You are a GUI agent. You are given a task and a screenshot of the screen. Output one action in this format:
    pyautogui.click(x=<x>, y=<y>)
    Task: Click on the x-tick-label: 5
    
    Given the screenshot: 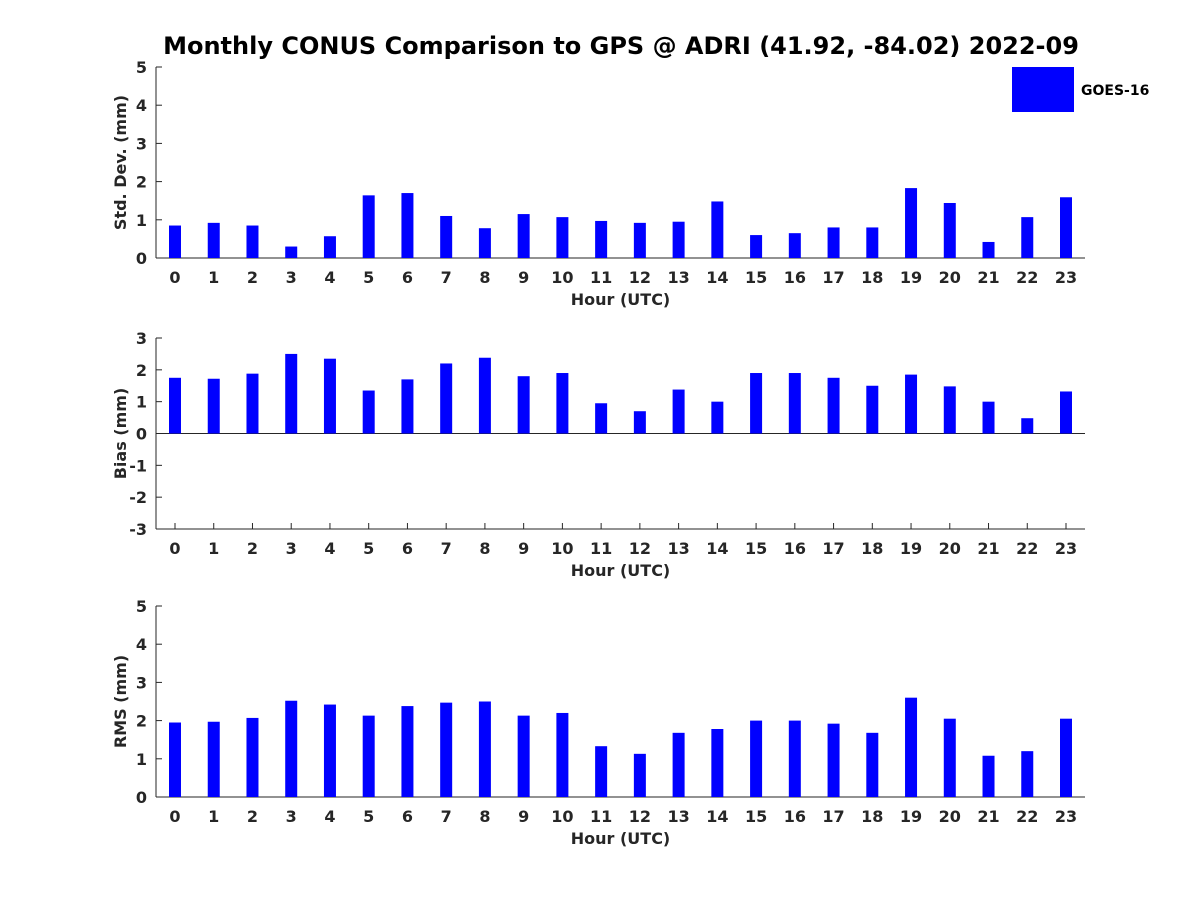 What is the action you would take?
    pyautogui.click(x=368, y=277)
    